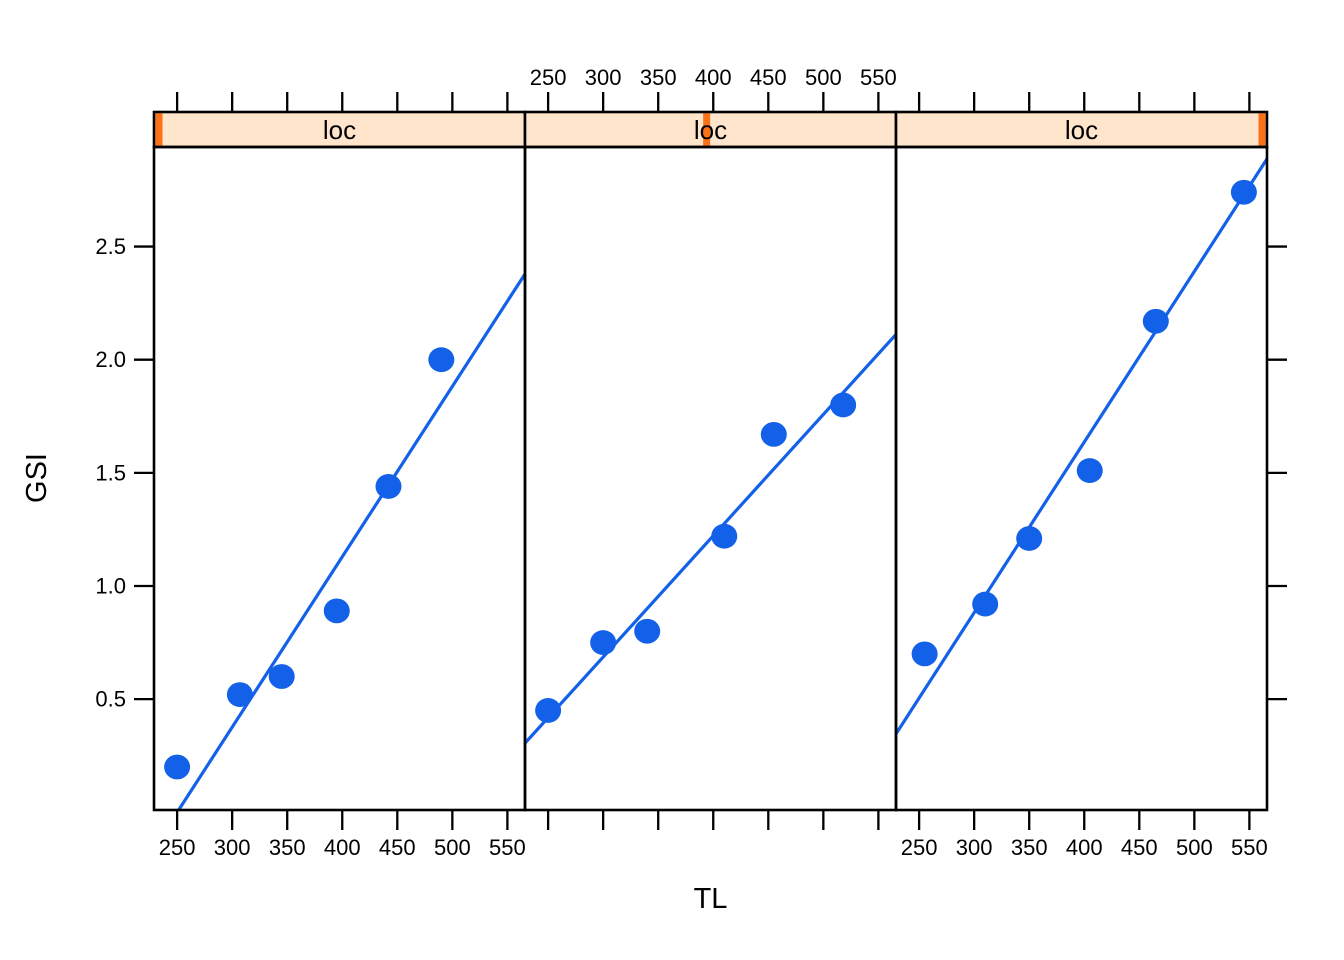 Image resolution: width=1344 pixels, height=960 pixels. I want to click on regression-line, so click(350, 541).